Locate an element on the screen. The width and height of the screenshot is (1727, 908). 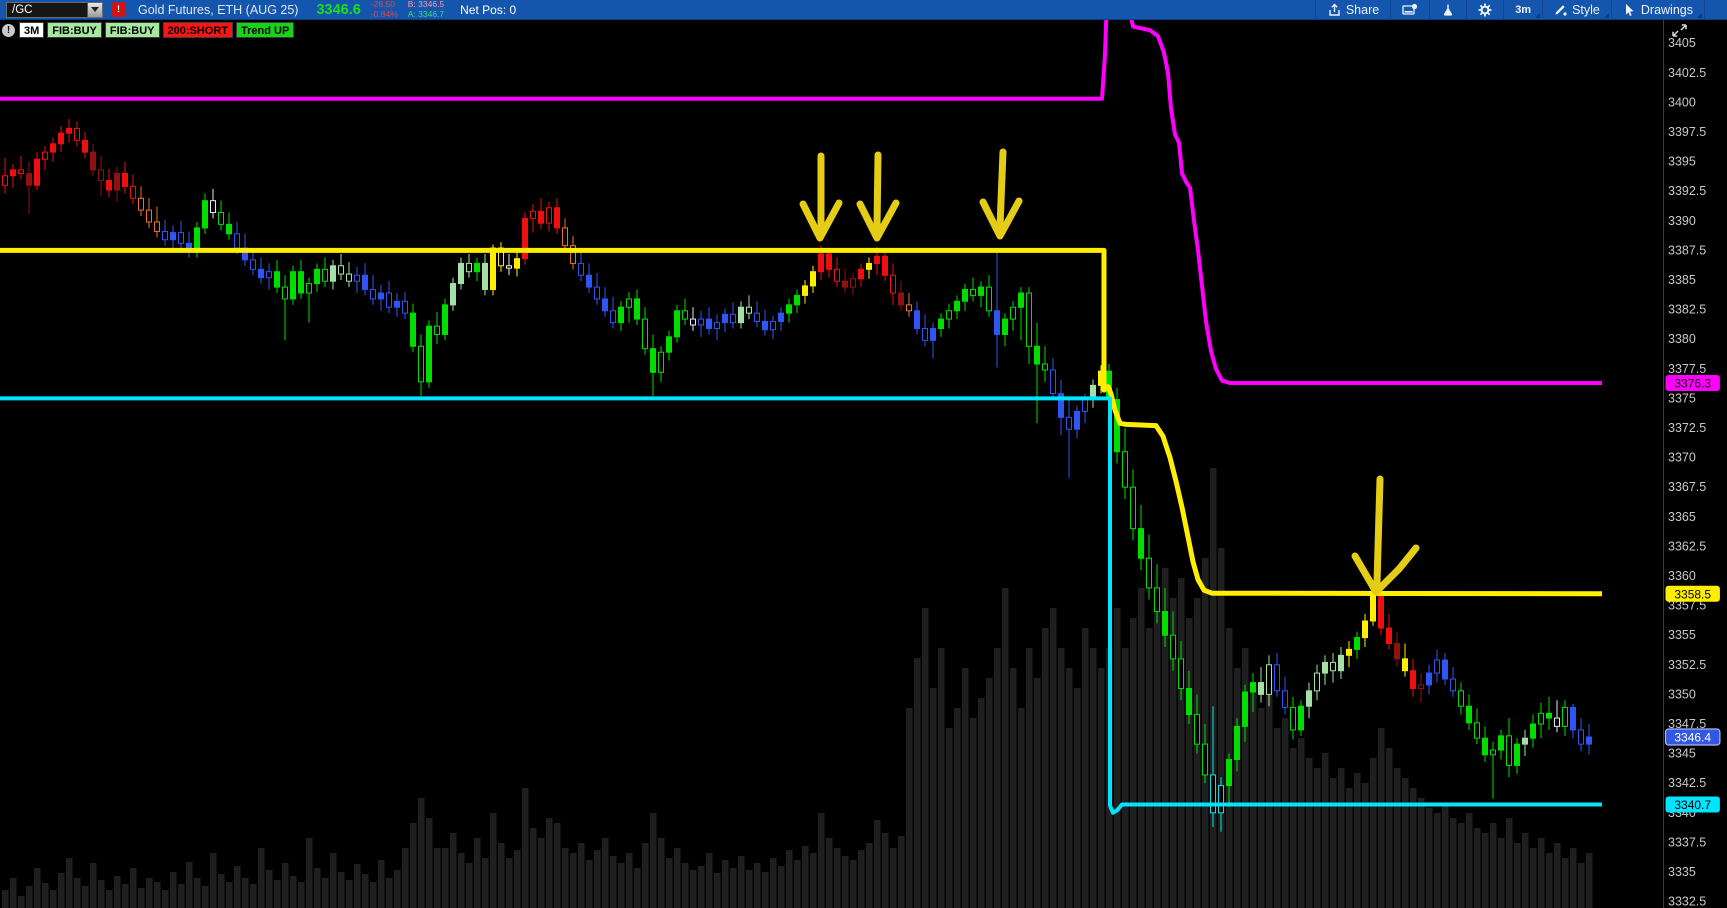
style-brush-icon is located at coordinates (1561, 10).